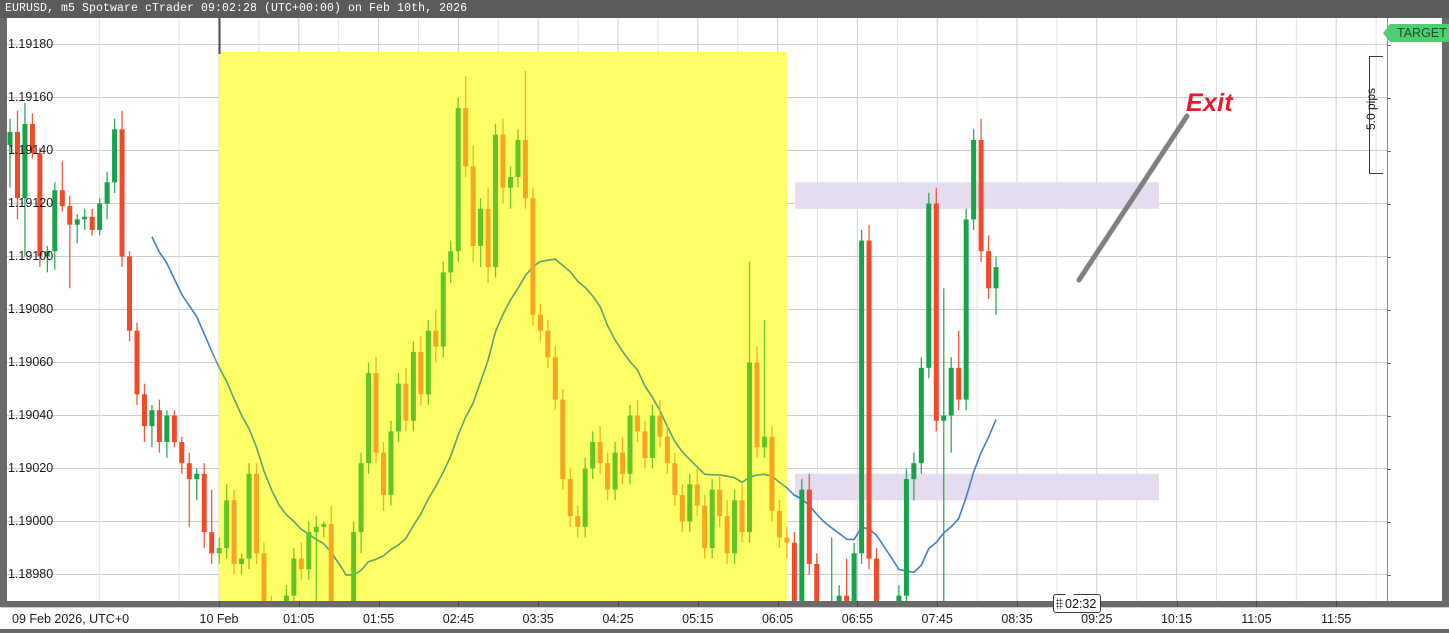  What do you see at coordinates (31, 414) in the screenshot?
I see `price-axis-label: 1.19040` at bounding box center [31, 414].